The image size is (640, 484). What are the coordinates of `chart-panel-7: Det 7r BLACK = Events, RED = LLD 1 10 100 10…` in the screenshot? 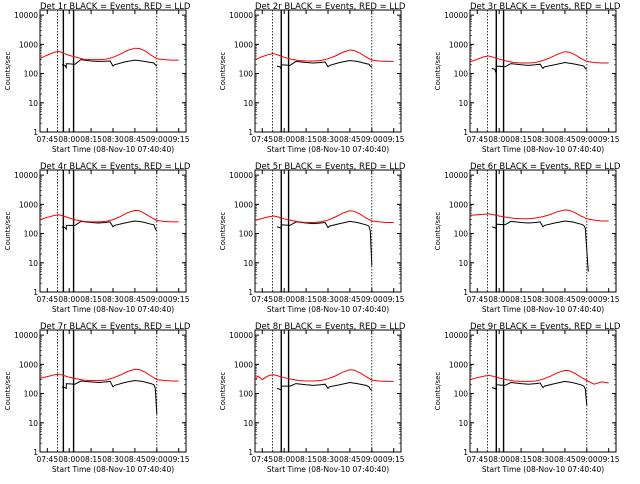 It's located at (97, 398).